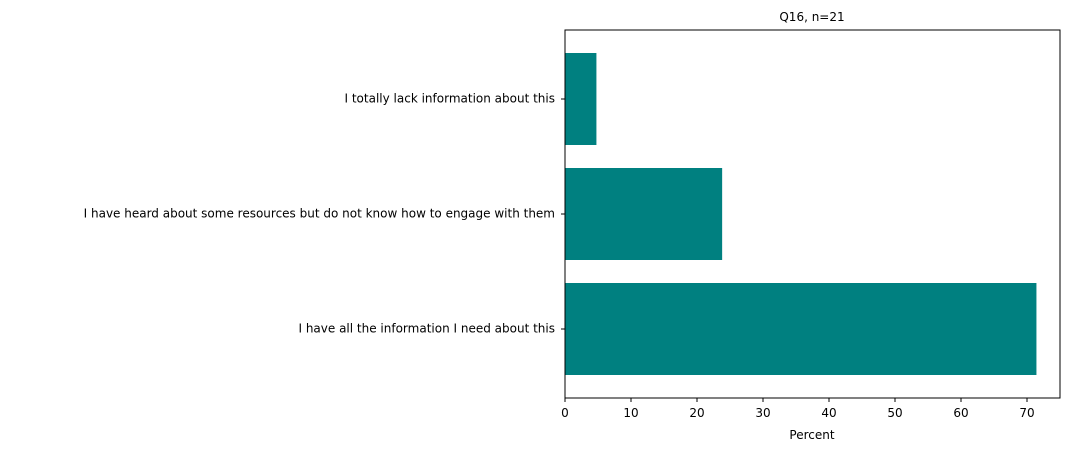 Image resolution: width=1070 pixels, height=452 pixels. What do you see at coordinates (630, 413) in the screenshot?
I see `x-tick-label: 10` at bounding box center [630, 413].